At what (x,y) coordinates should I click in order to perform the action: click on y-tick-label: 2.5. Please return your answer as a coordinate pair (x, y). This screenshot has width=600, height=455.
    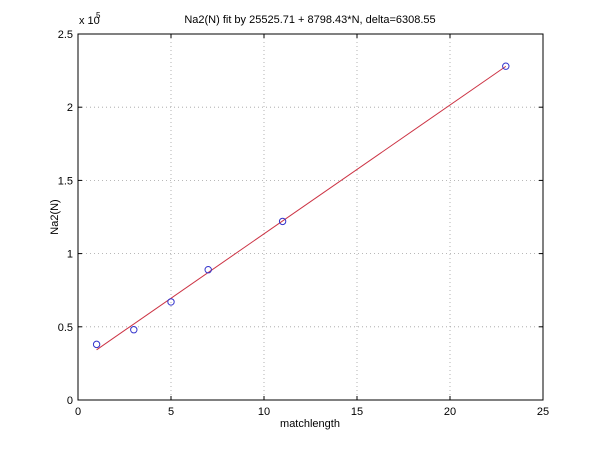
    Looking at the image, I should click on (65, 35).